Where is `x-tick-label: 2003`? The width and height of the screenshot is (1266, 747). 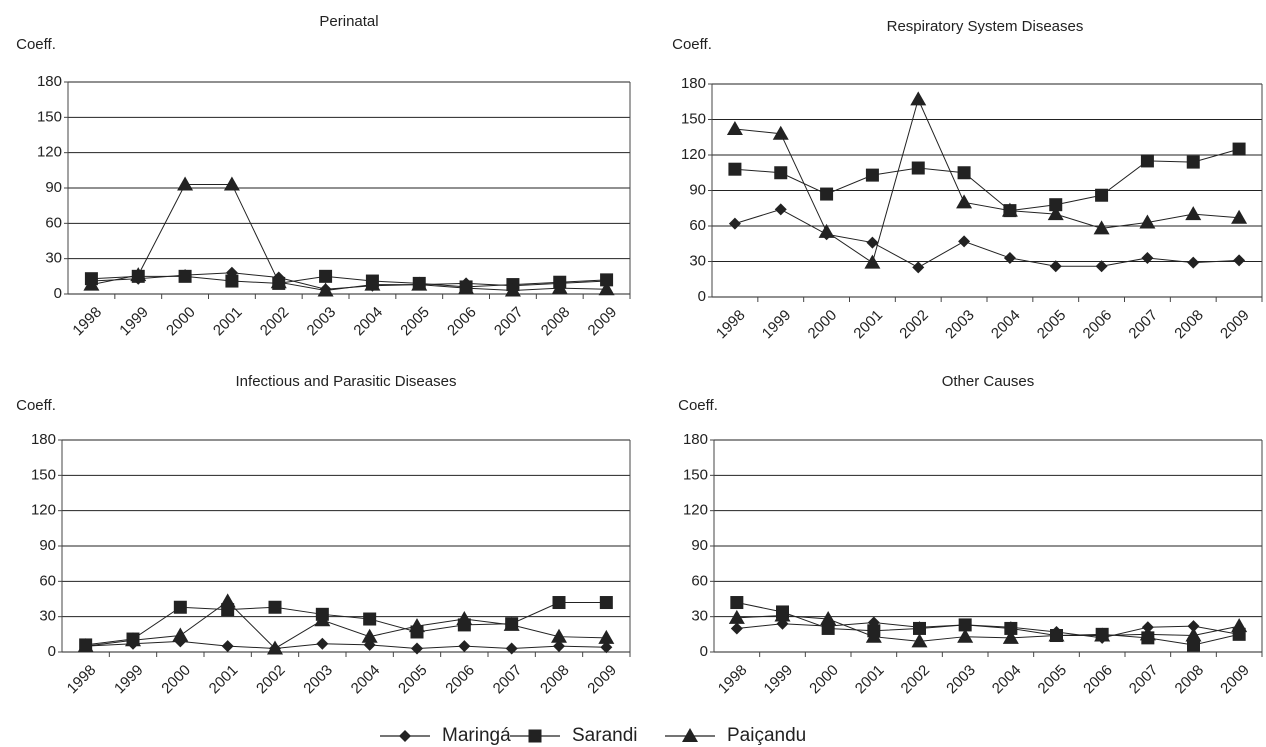 x-tick-label: 2003 is located at coordinates (961, 680).